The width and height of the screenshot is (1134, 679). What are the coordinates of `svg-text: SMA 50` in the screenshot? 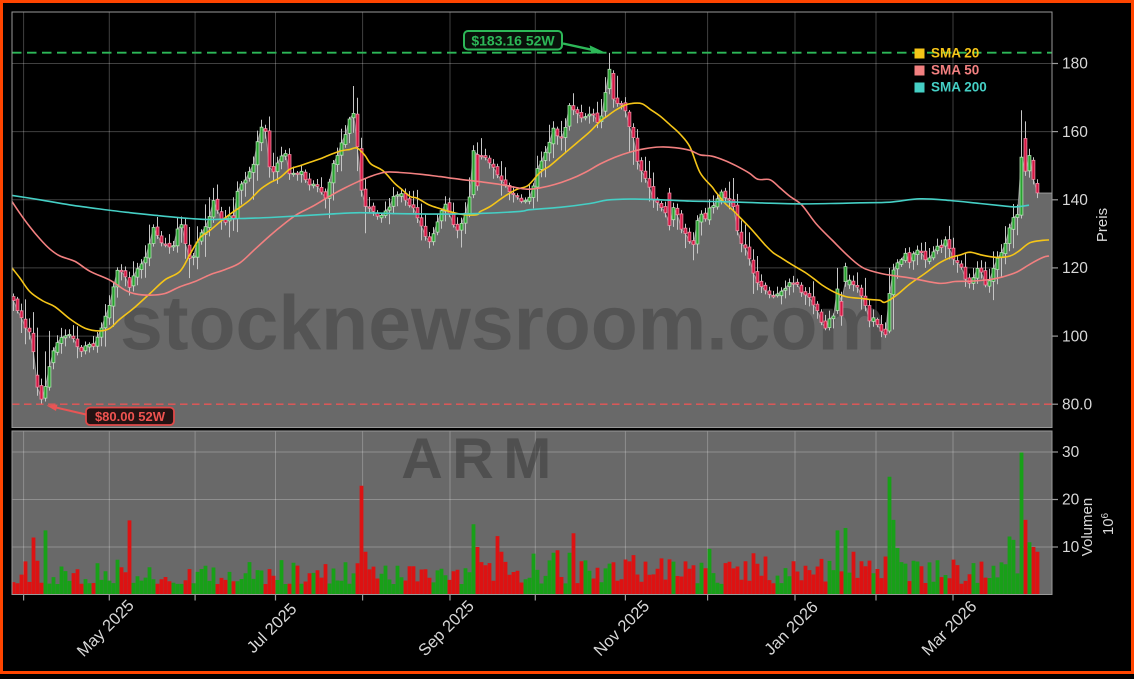 It's located at (955, 70).